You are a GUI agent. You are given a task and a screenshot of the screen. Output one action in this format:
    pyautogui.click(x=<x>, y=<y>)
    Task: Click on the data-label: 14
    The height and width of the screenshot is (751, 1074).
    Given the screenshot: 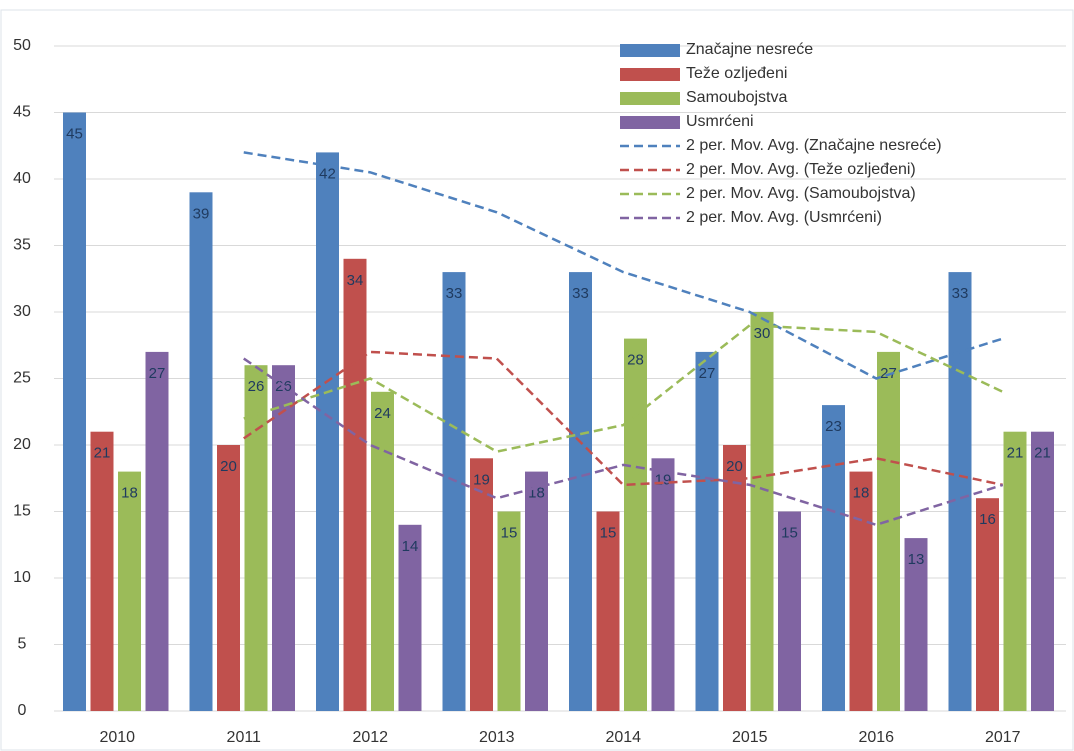 What is the action you would take?
    pyautogui.click(x=410, y=546)
    